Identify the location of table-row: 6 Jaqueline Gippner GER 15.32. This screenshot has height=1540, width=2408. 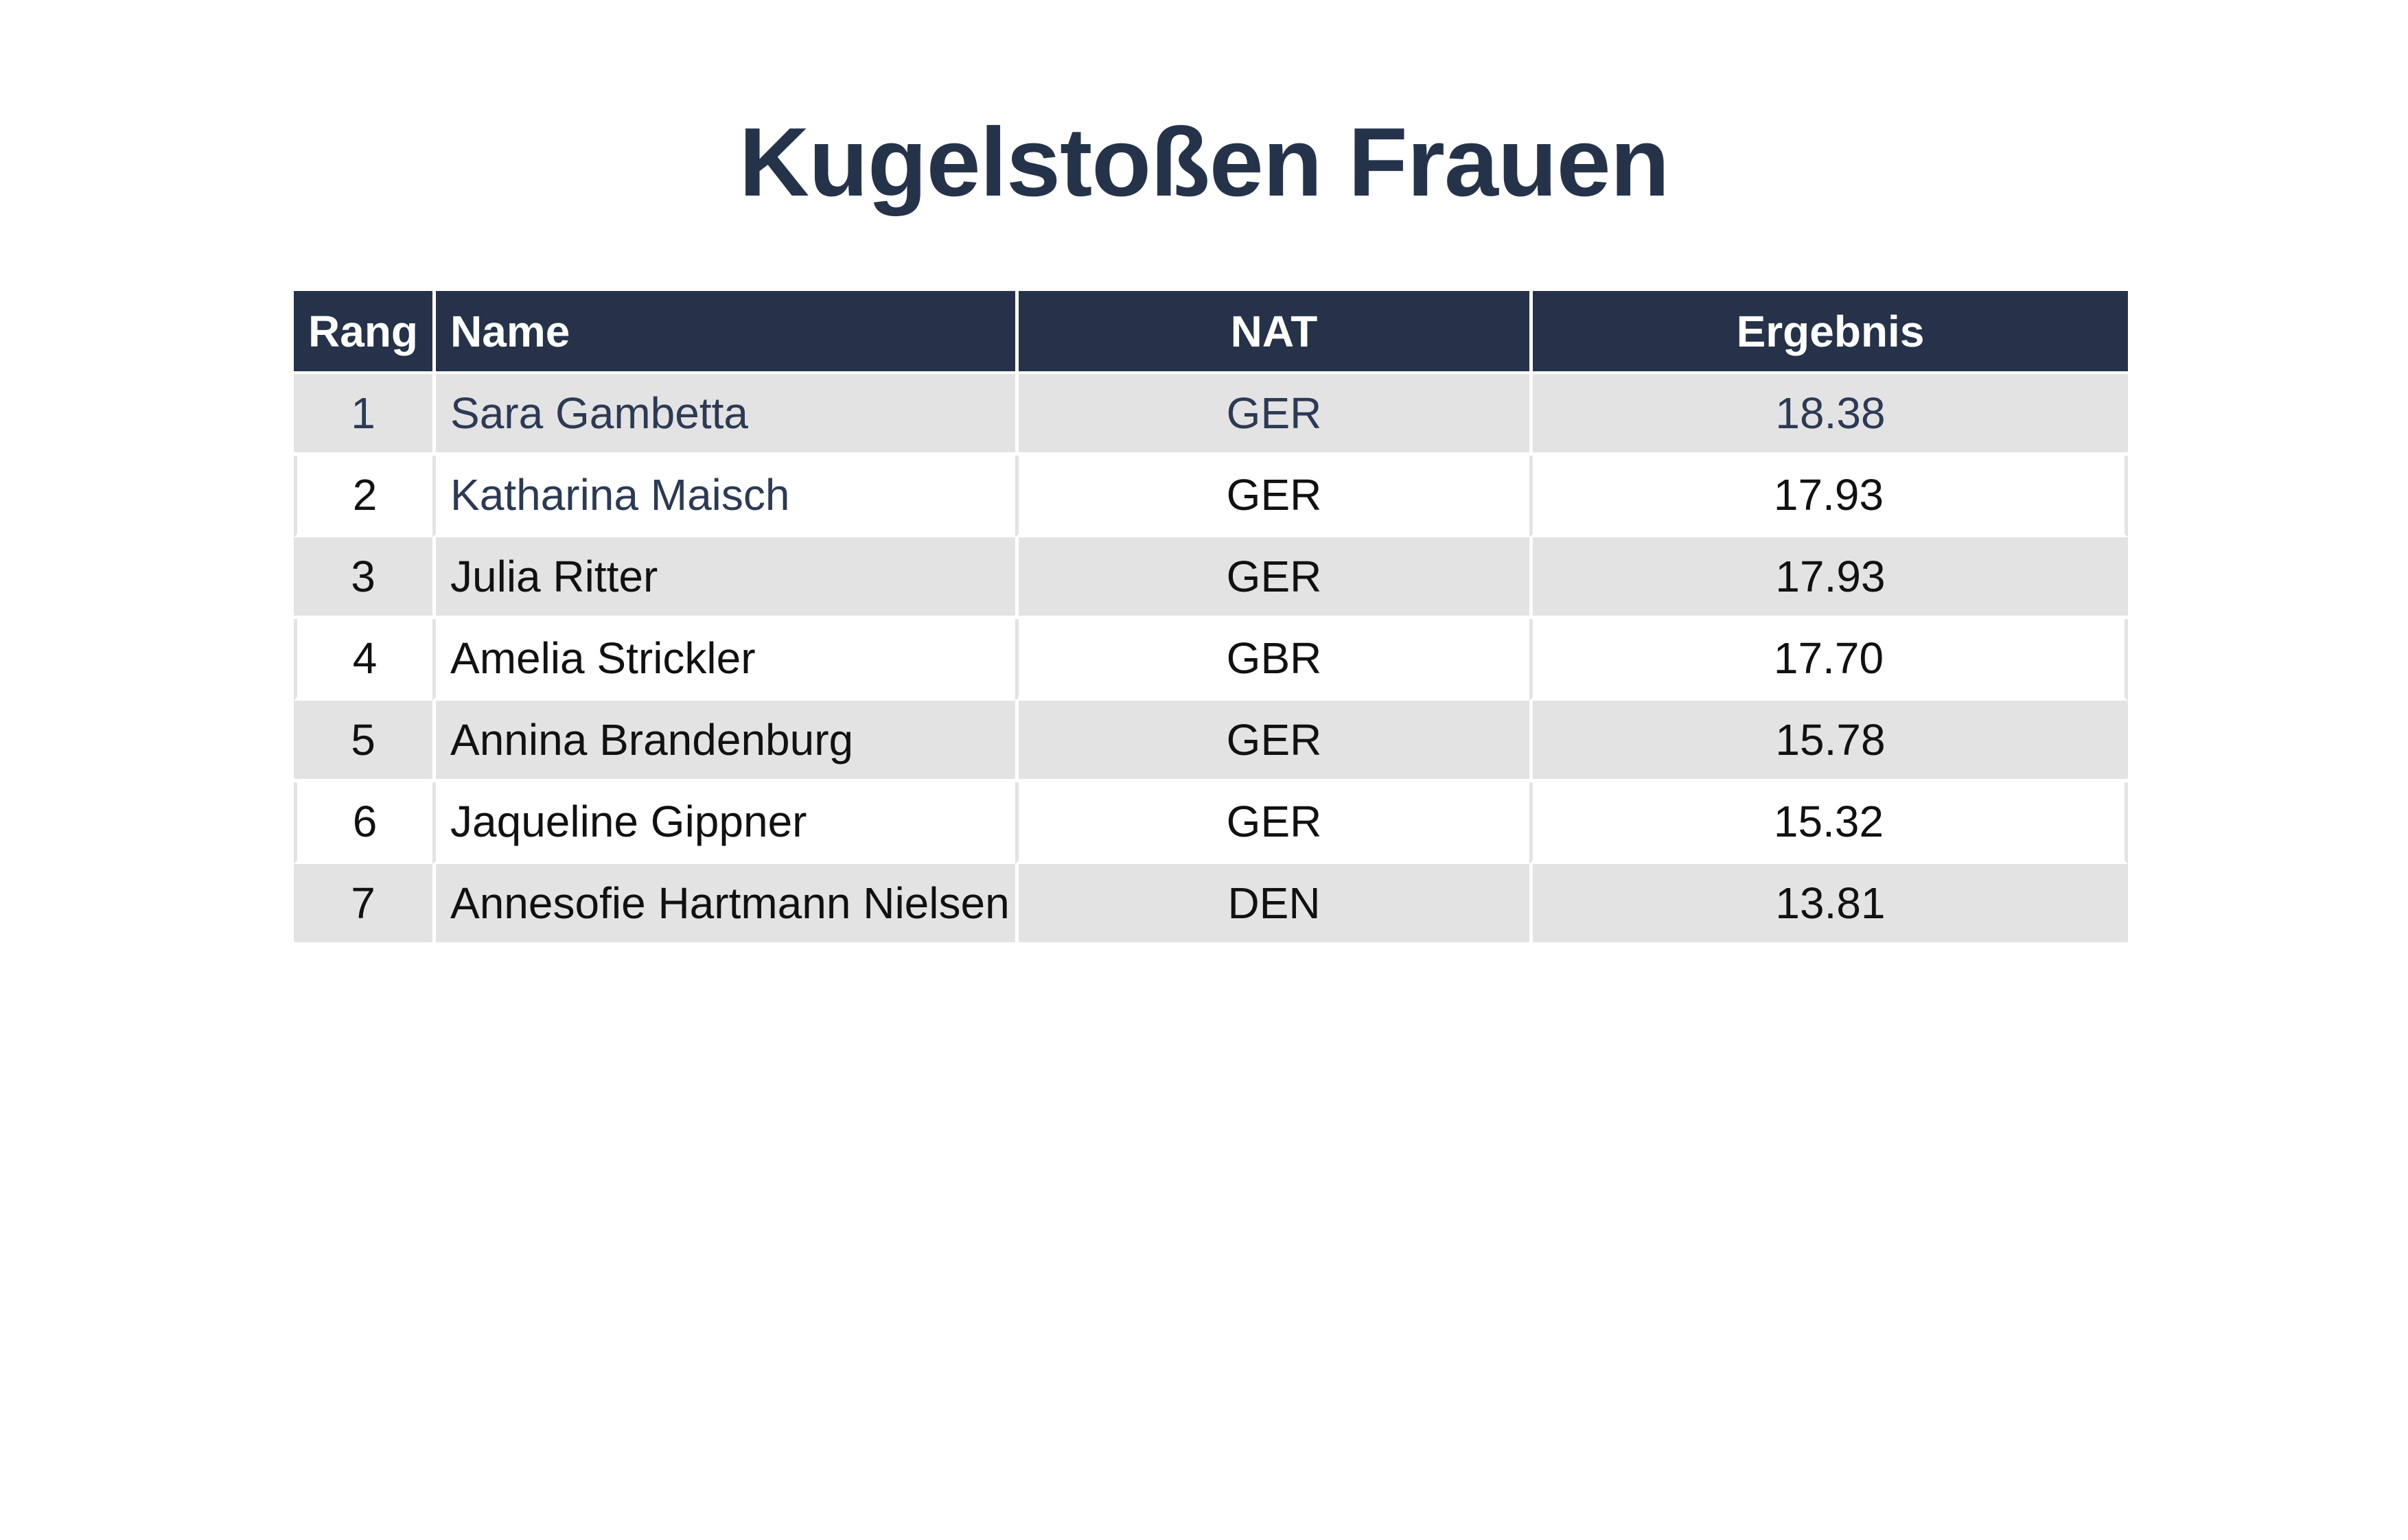
(1211, 823).